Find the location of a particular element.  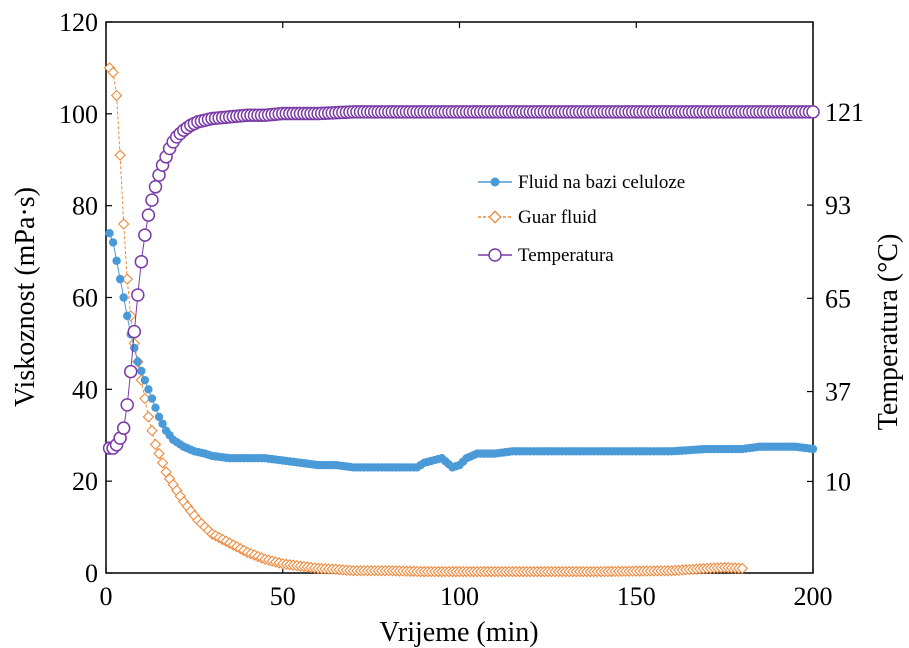

y2-tick-label: 37 is located at coordinates (838, 392).